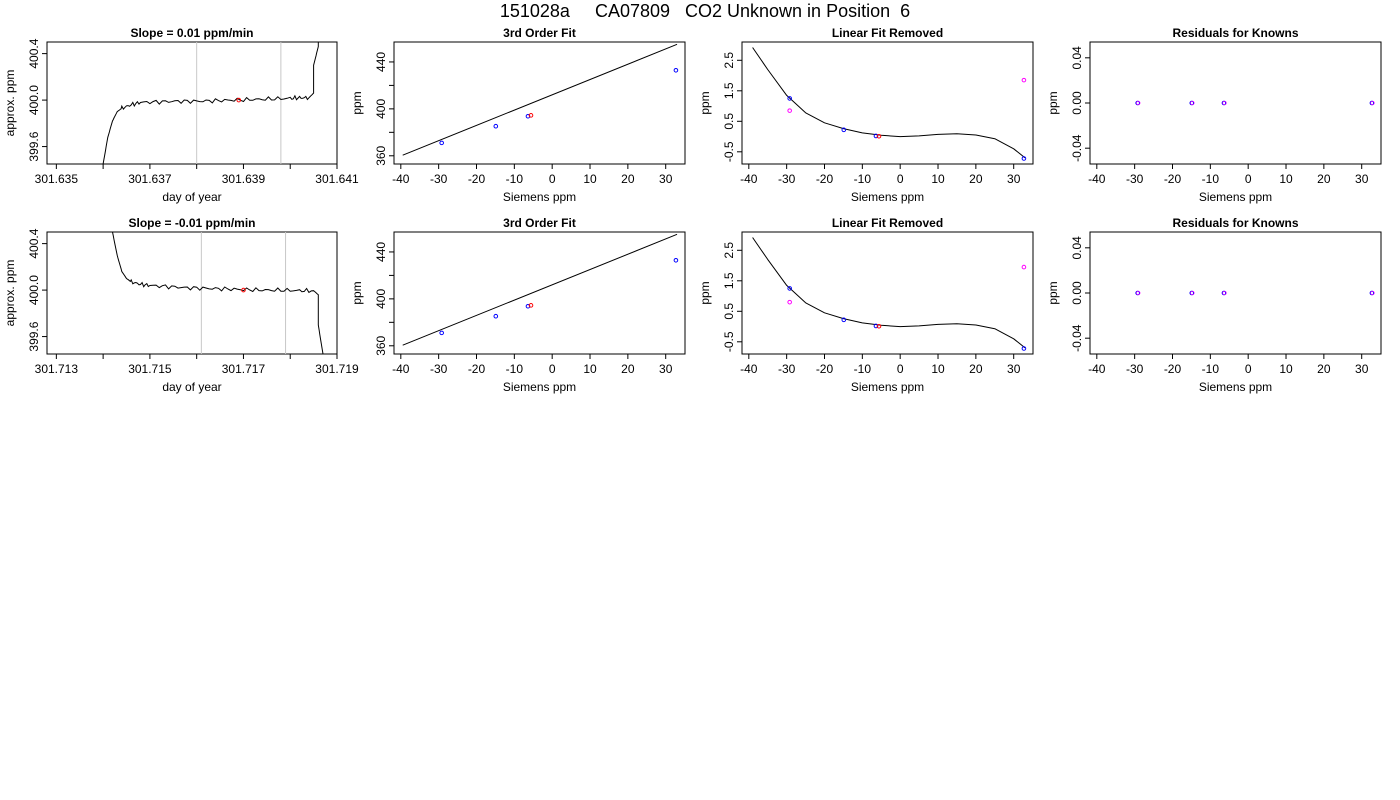 The width and height of the screenshot is (1400, 800). Describe the element at coordinates (539, 223) in the screenshot. I see `panel-title: 3rd Order Fit` at that location.